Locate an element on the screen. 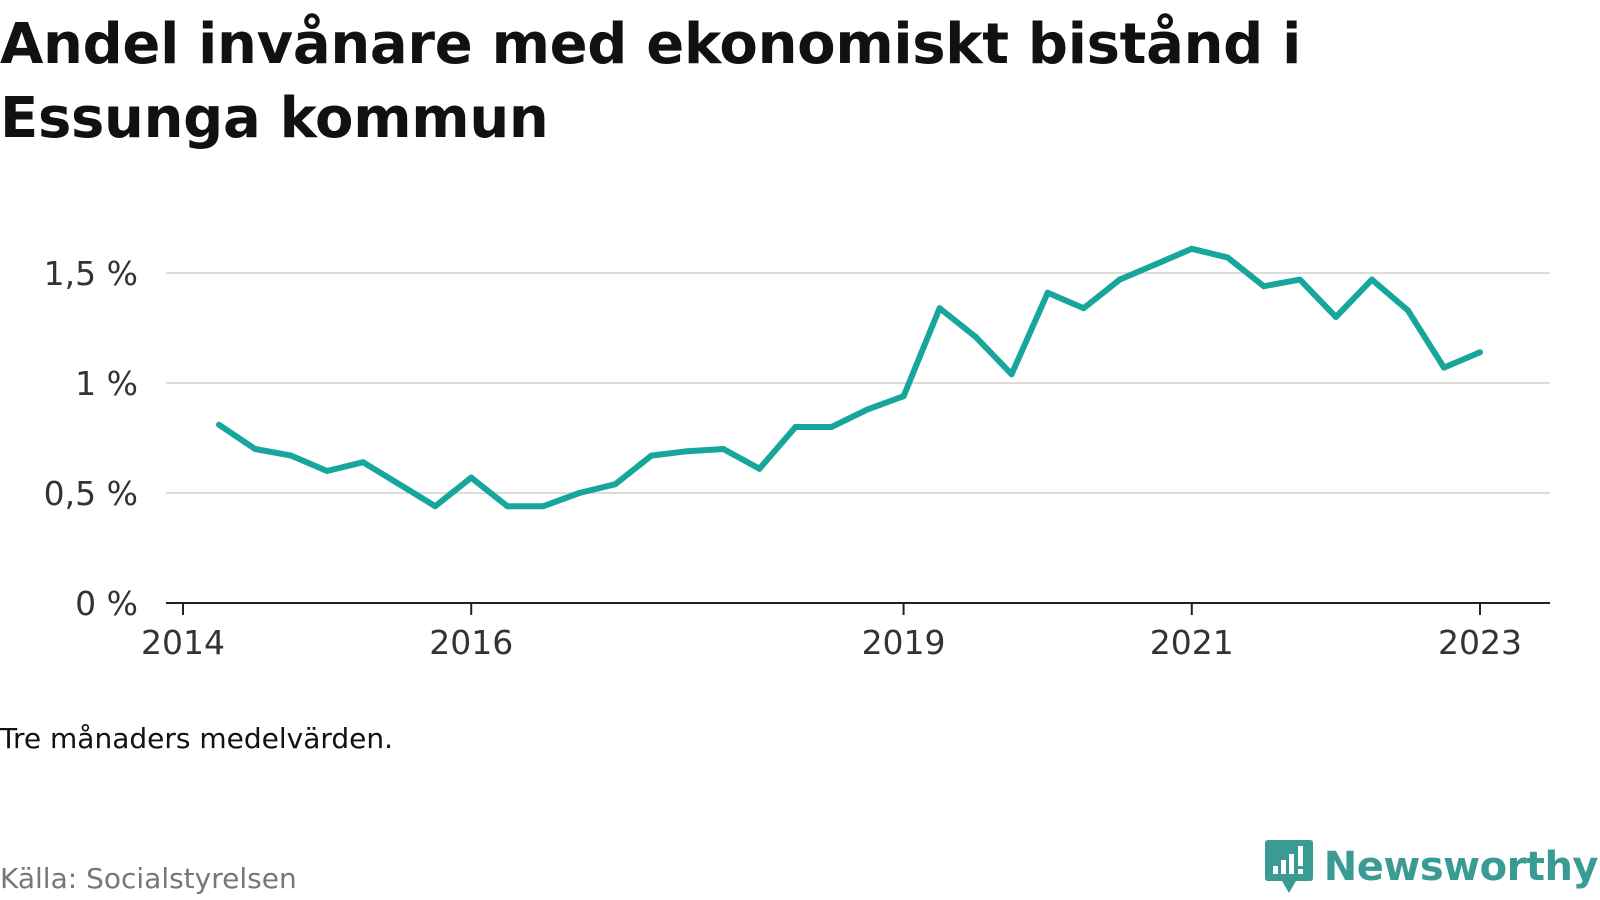  x-axis: 2014 2016 2019 2021 2023 is located at coordinates (831, 632).